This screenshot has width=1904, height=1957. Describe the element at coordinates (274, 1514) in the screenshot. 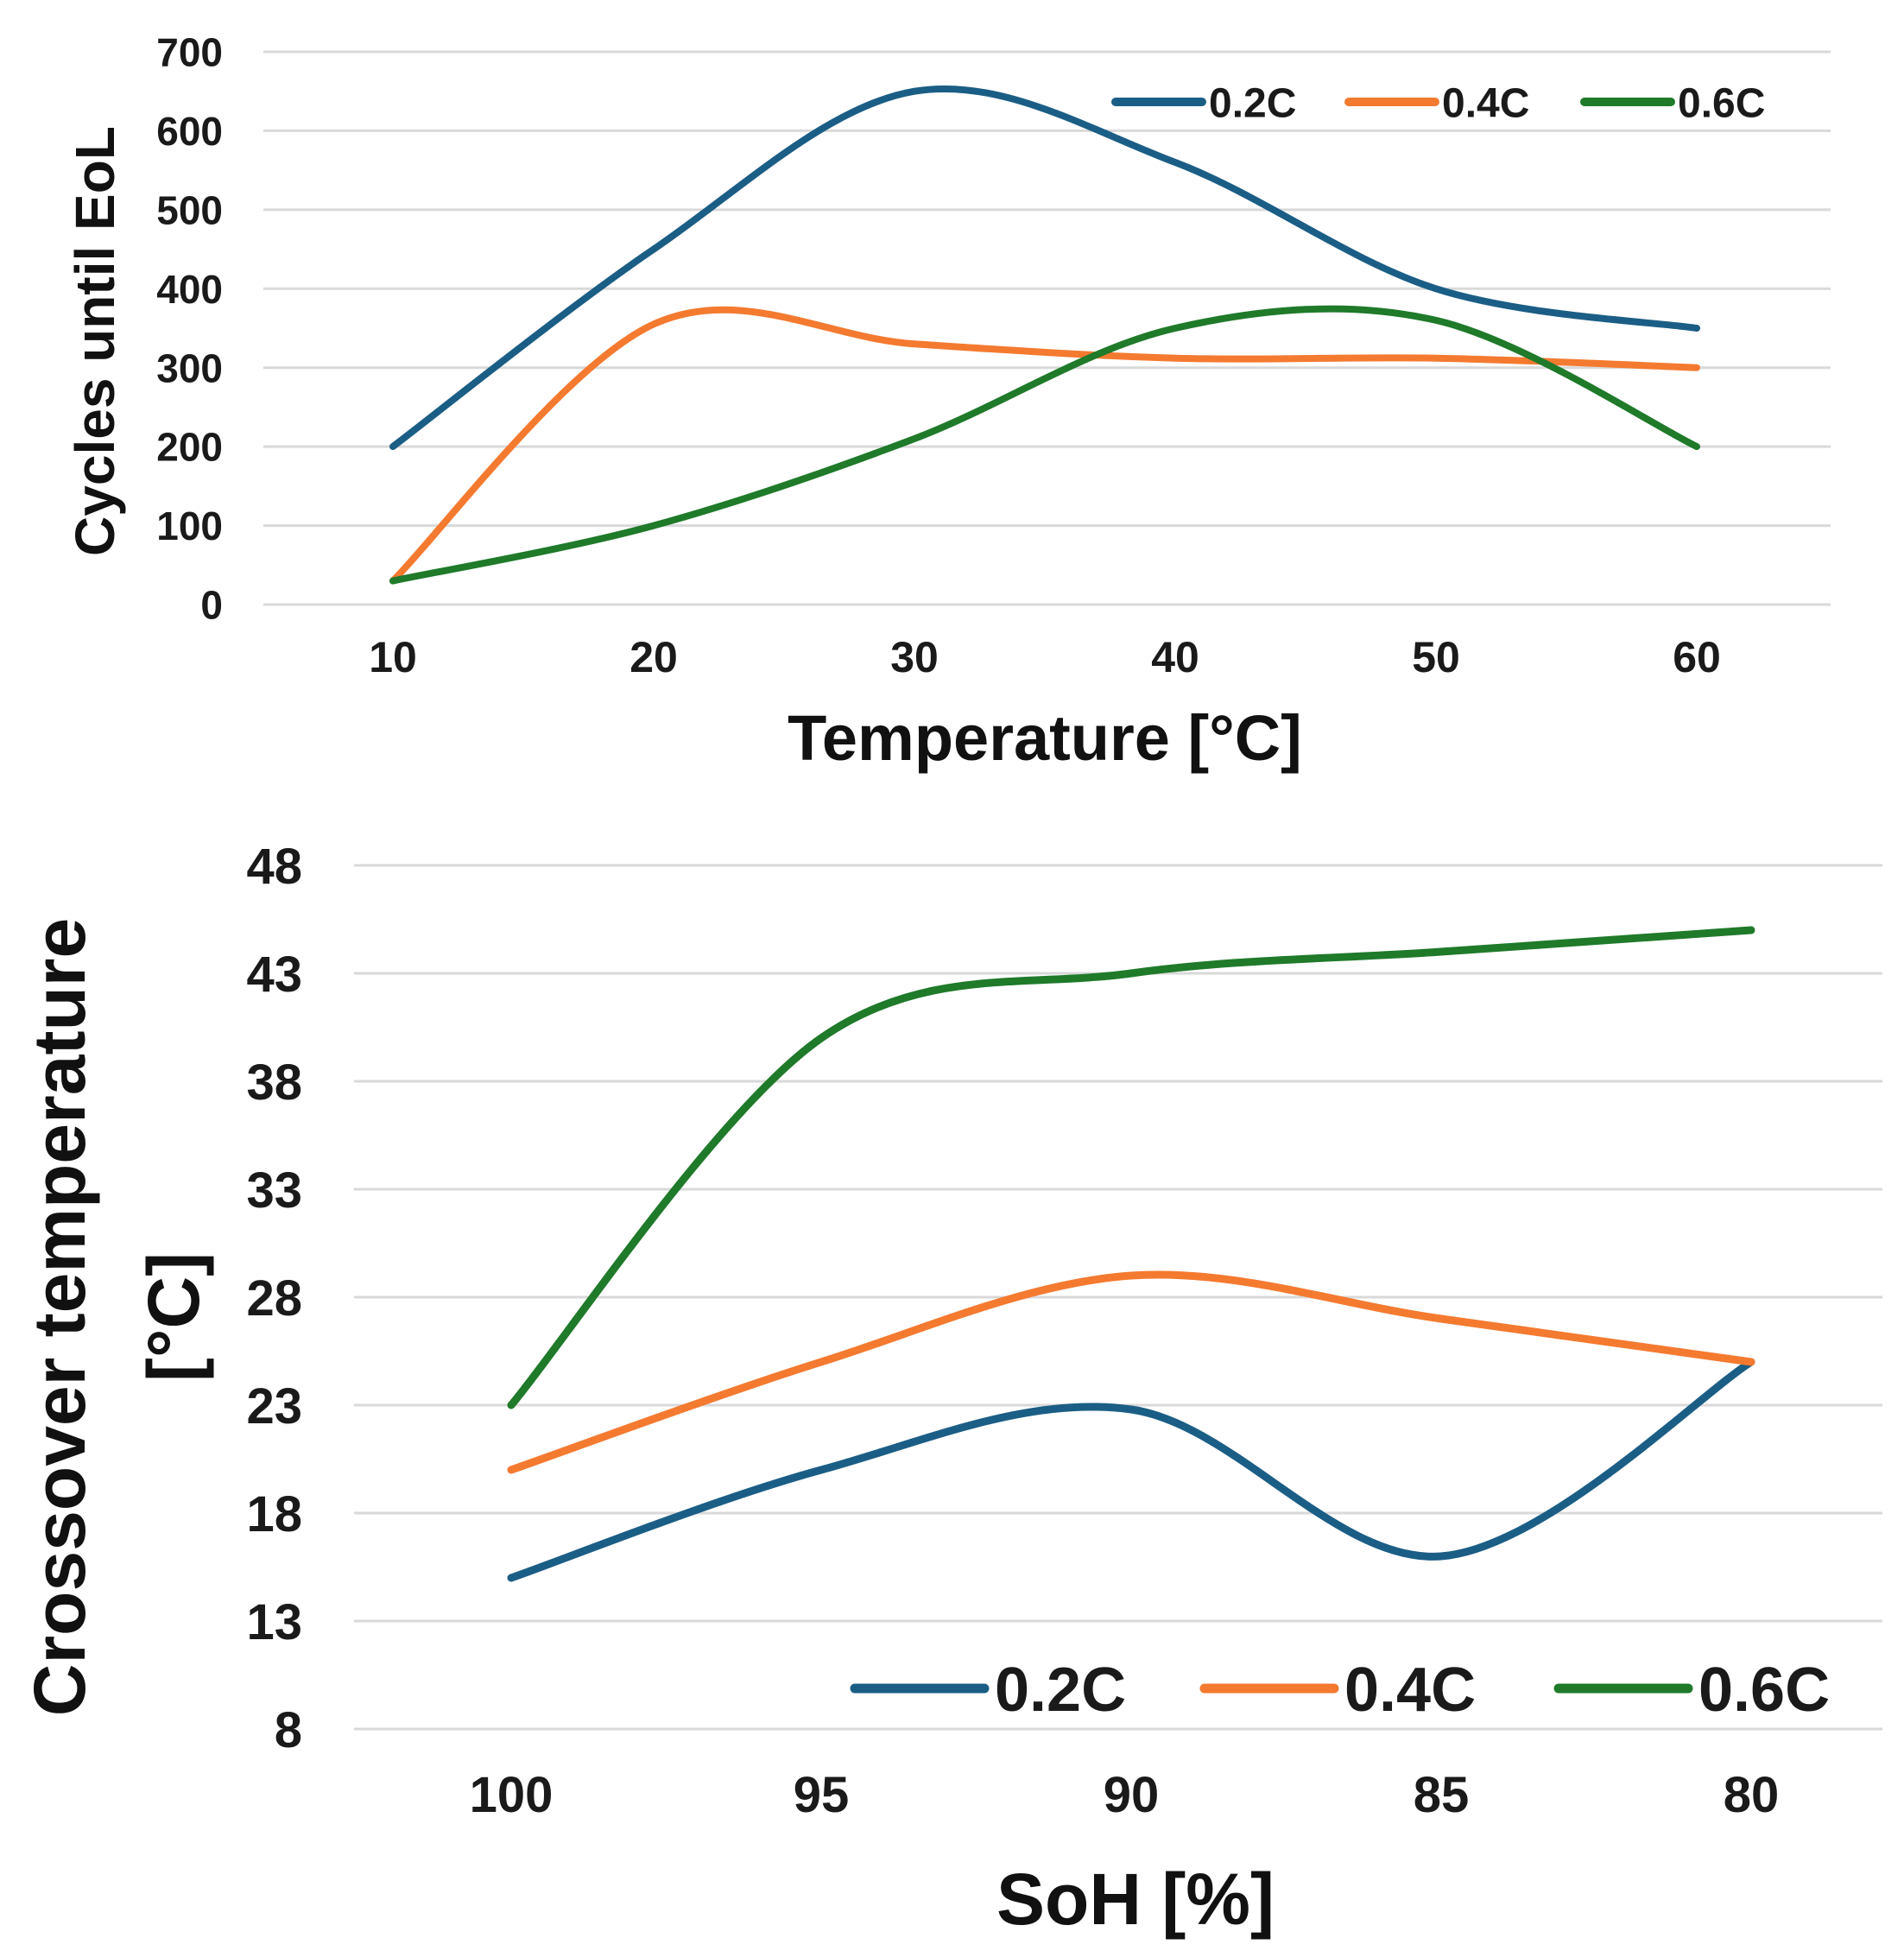

I see `y-tick-label: 18` at that location.